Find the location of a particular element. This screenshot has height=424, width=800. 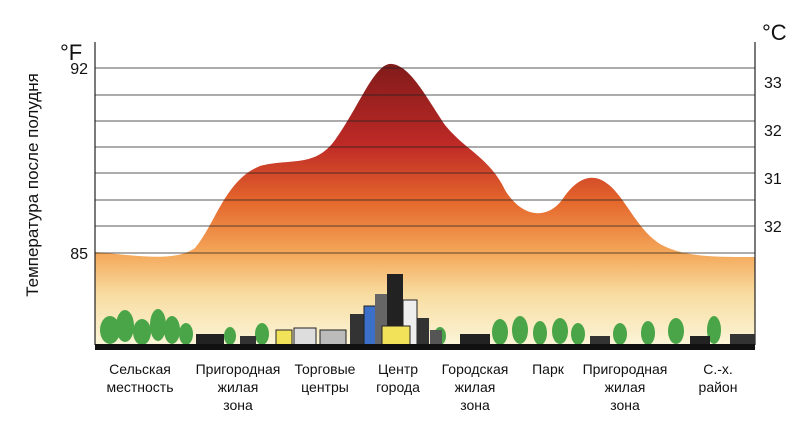

axis-label: Температура после полудня is located at coordinates (32, 185).